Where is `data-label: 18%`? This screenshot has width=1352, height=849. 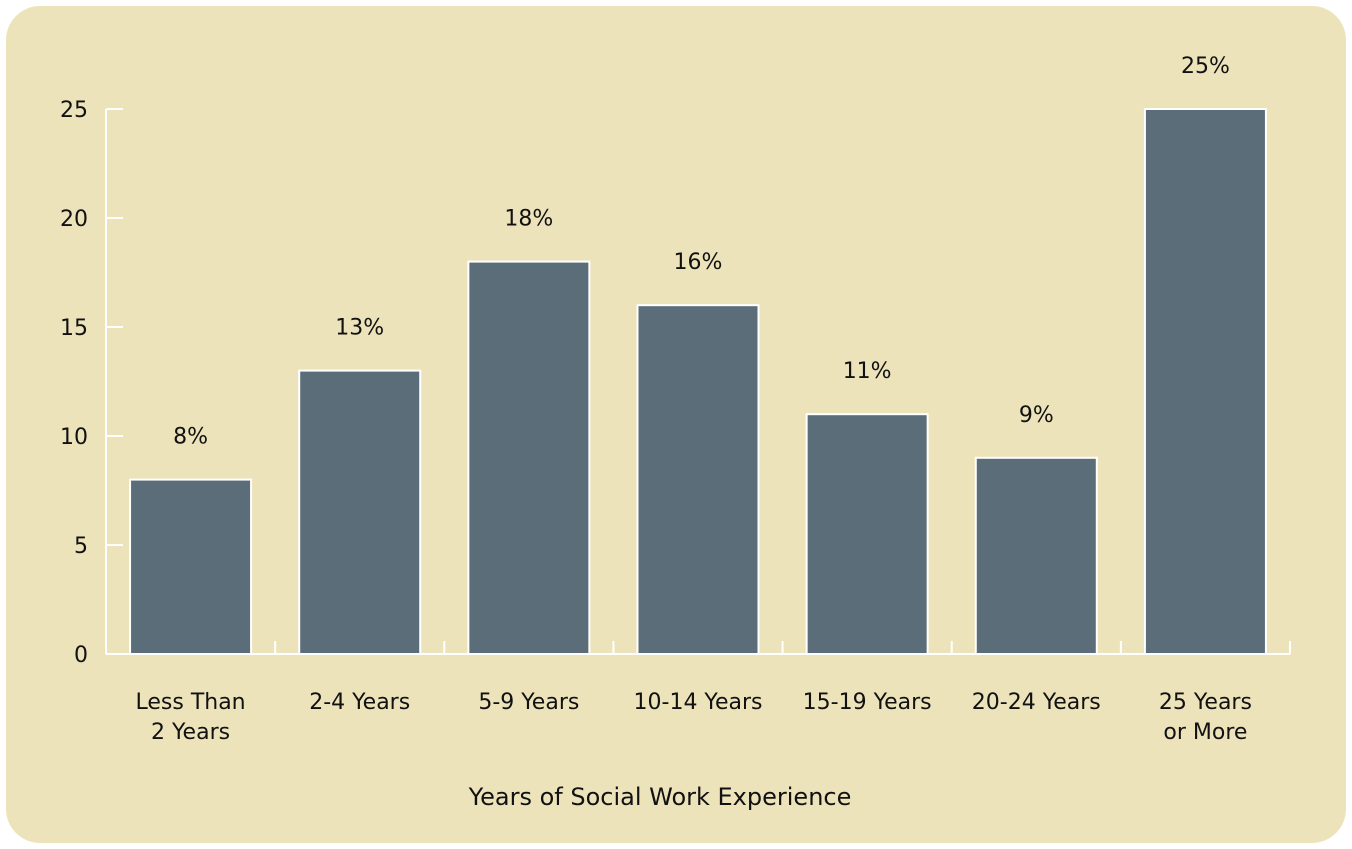 data-label: 18% is located at coordinates (528, 219).